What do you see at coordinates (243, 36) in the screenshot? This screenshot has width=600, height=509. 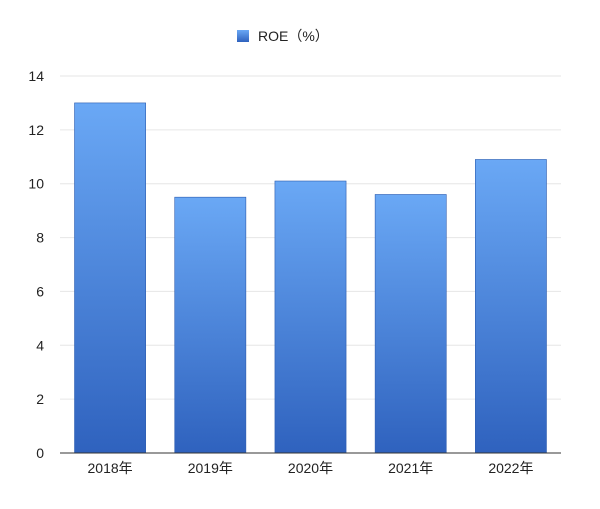 I see `legend-swatch` at bounding box center [243, 36].